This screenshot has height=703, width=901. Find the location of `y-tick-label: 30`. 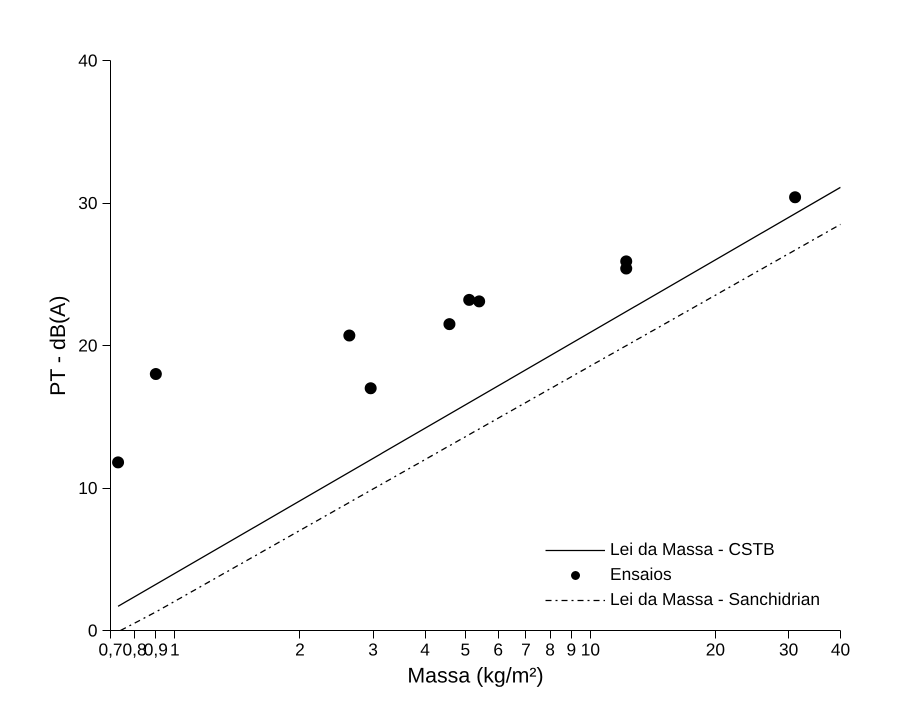

y-tick-label: 30 is located at coordinates (88, 203).